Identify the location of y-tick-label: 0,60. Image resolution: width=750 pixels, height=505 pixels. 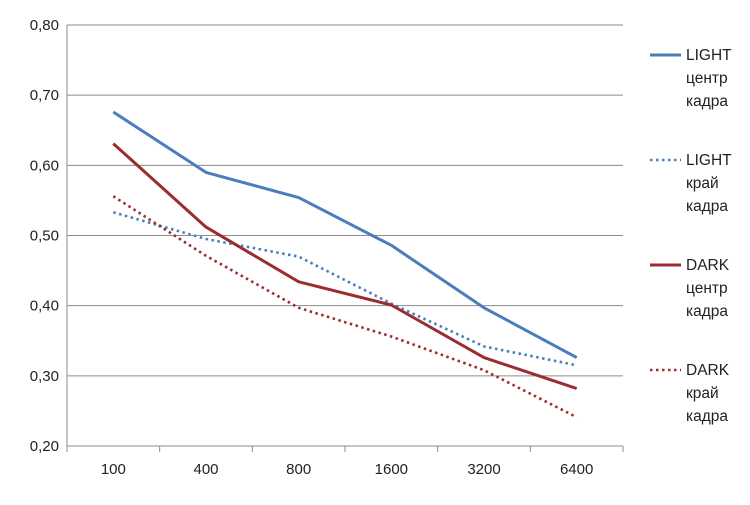
(44, 165).